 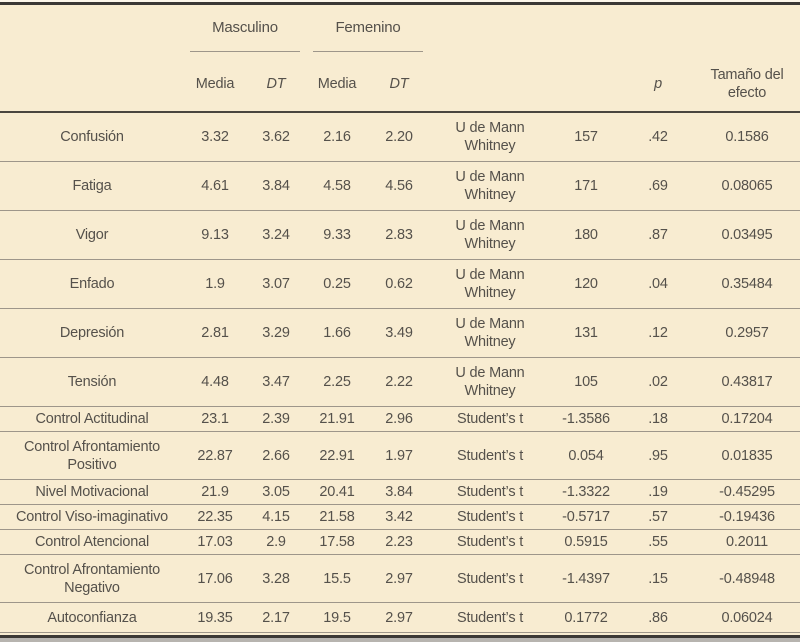 I want to click on effect-size-cell: -0.45295, so click(x=747, y=492).